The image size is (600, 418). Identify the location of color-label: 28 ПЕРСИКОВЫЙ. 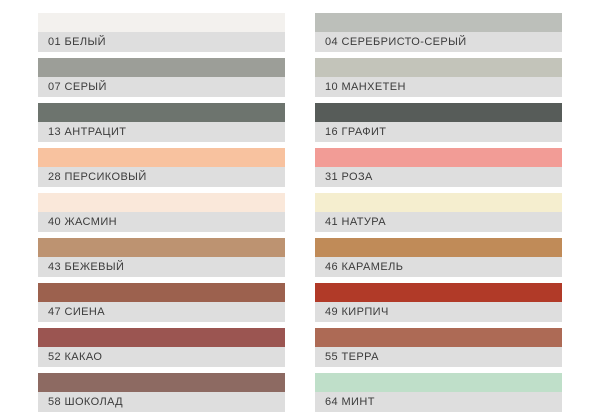
(161, 177).